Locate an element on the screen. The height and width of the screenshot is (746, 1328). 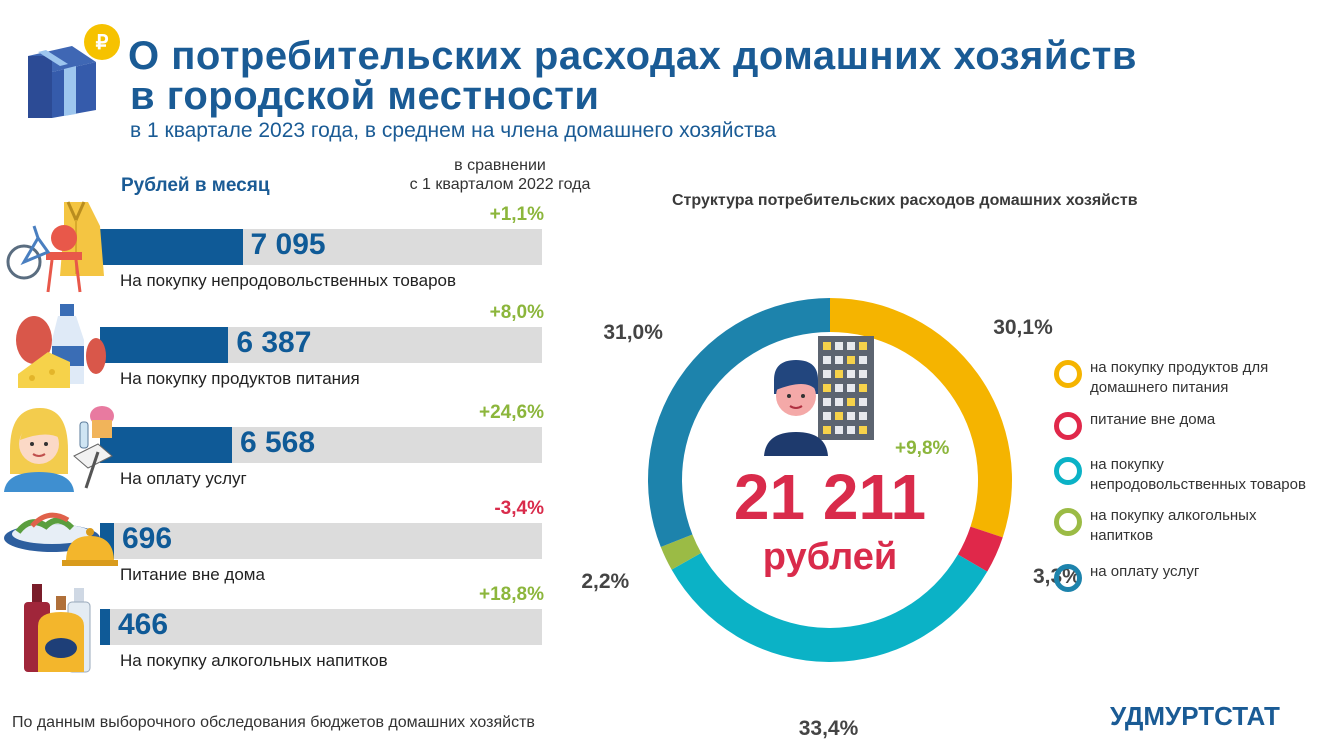
compare-heading-line-1: в сравнении is located at coordinates (500, 165).